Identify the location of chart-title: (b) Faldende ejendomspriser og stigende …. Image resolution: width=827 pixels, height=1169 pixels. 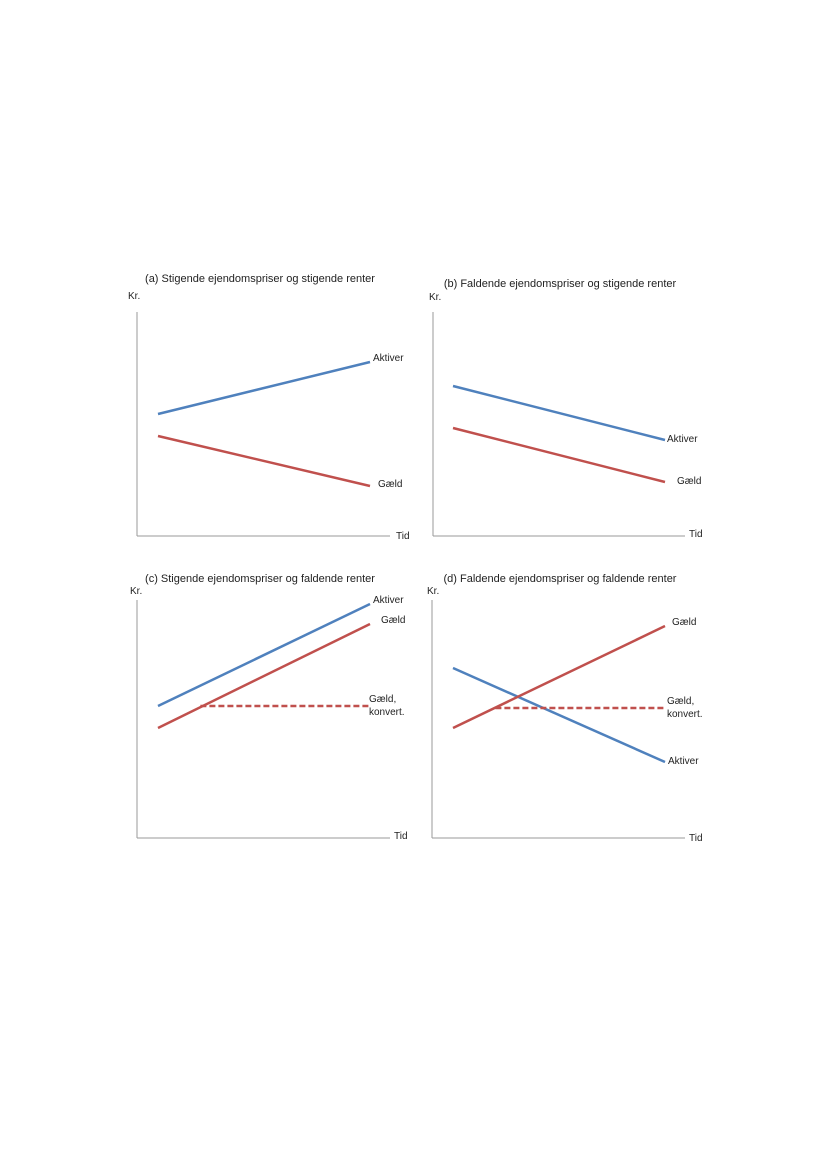
(560, 284).